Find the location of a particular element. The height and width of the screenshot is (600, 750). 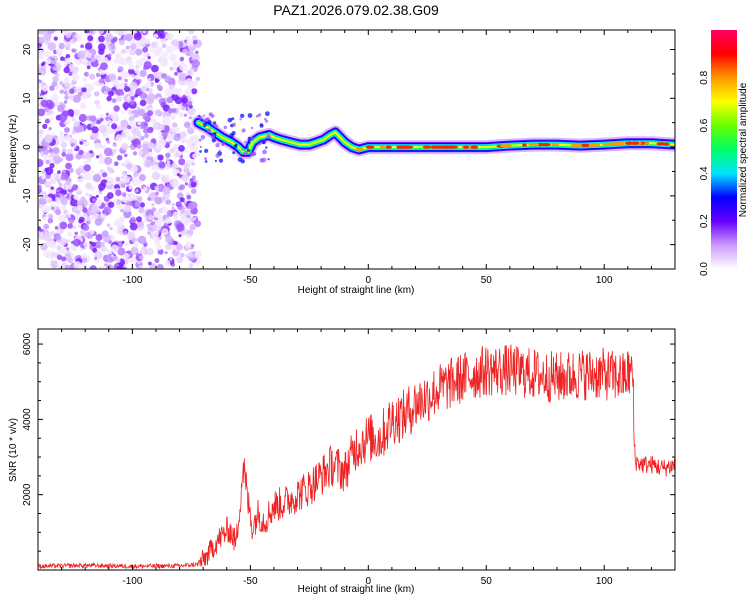

snr-x-tick-label: -50 is located at coordinates (250, 581).